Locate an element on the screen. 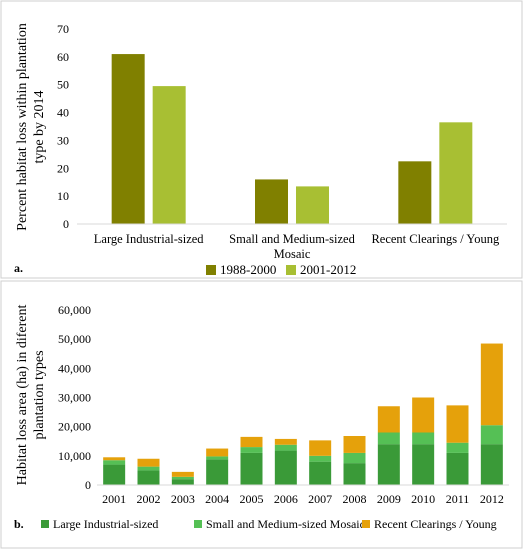 This screenshot has width=523, height=550. x-category-label: Small and Medium-sized Mosaic is located at coordinates (292, 246).